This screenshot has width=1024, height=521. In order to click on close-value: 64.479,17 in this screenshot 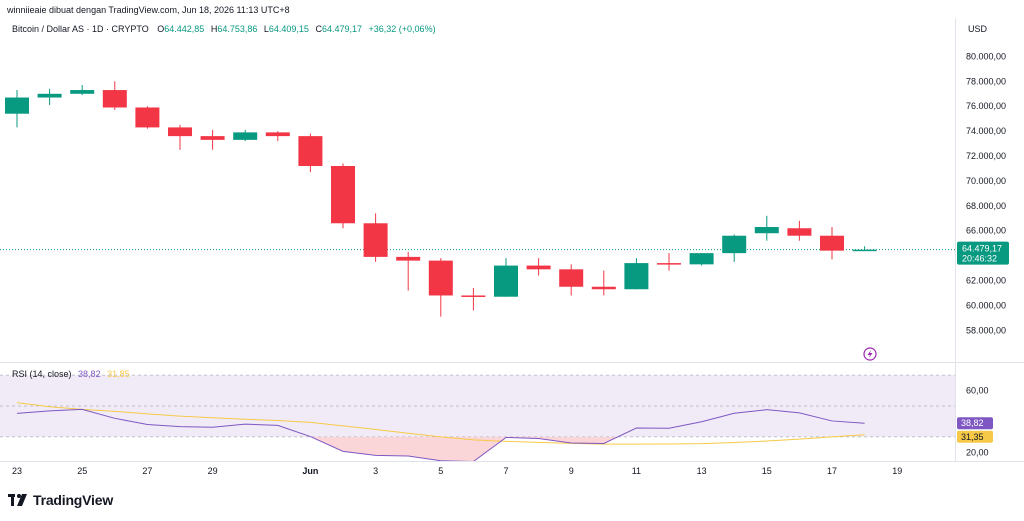, I will do `click(341, 29)`.